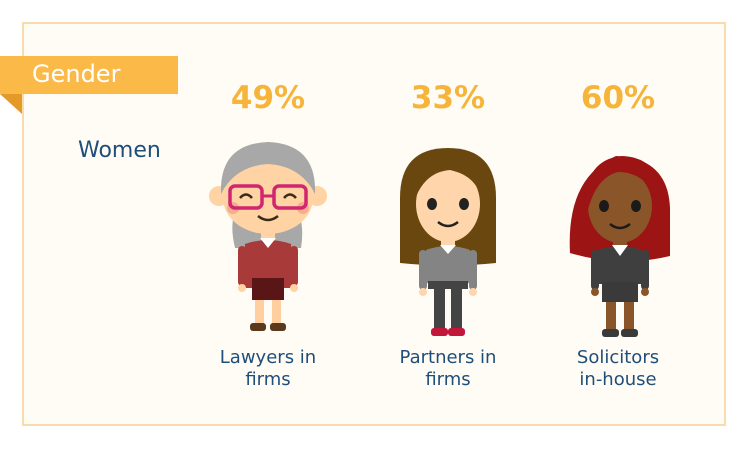 The height and width of the screenshot is (450, 750). I want to click on percent-partners: 33%, so click(448, 98).